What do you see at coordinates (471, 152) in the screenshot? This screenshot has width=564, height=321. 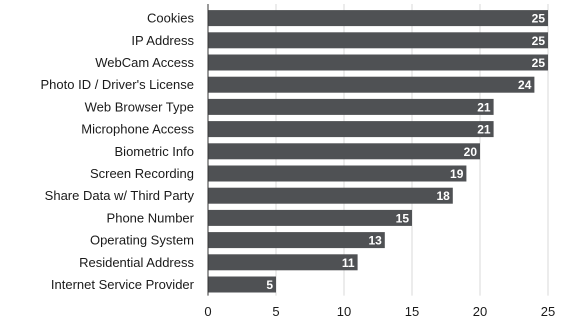 I see `data-label: 20` at bounding box center [471, 152].